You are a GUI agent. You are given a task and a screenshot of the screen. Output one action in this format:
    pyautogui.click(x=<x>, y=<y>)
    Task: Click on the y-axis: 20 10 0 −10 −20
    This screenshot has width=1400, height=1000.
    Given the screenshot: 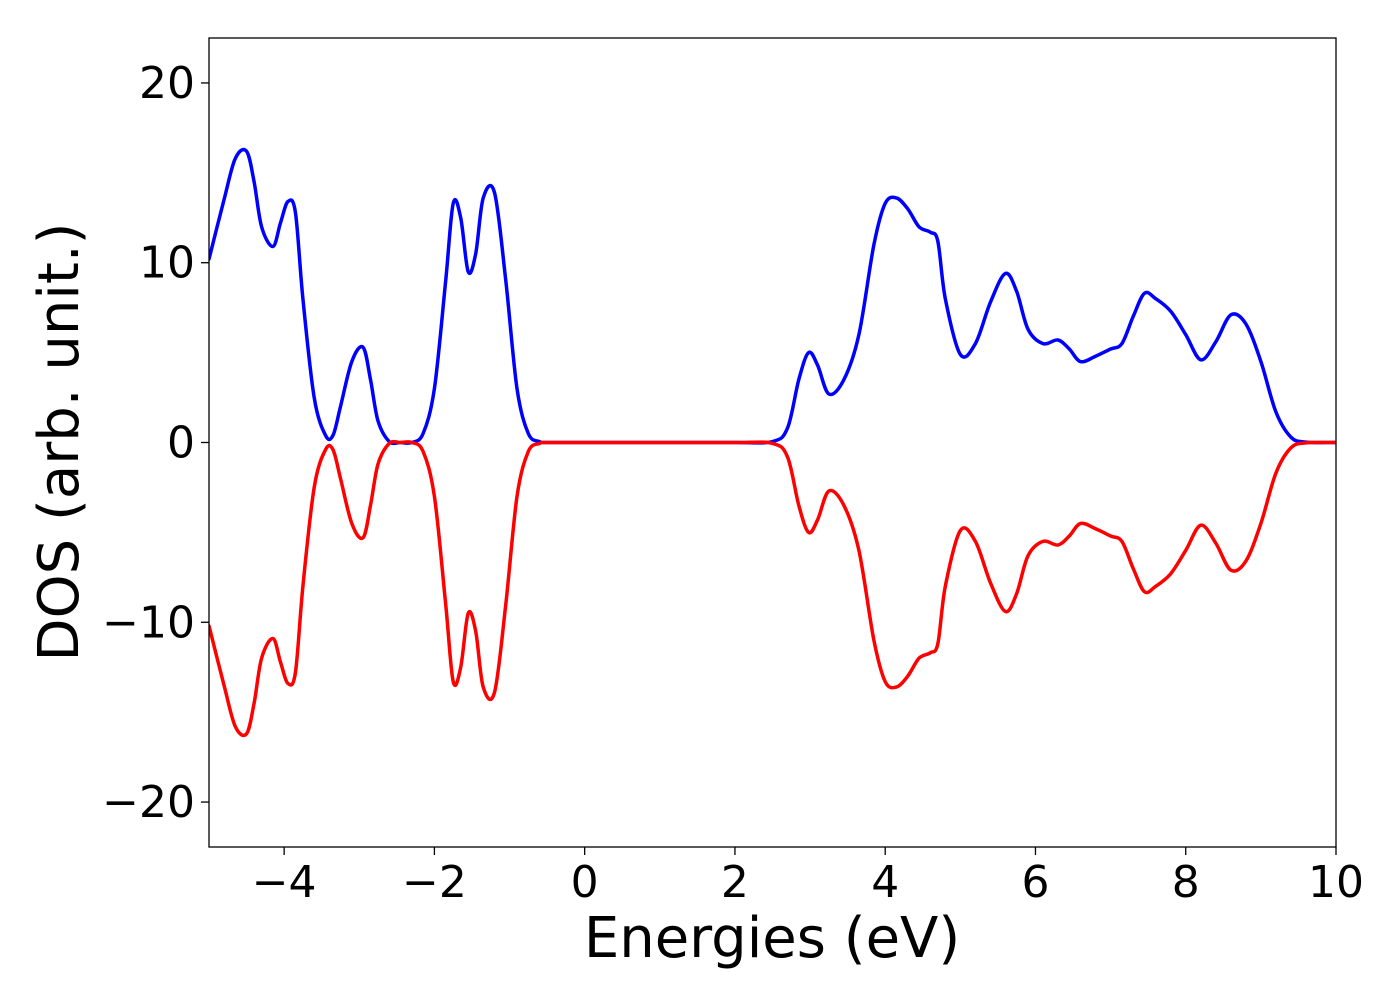 What is the action you would take?
    pyautogui.click(x=155, y=443)
    